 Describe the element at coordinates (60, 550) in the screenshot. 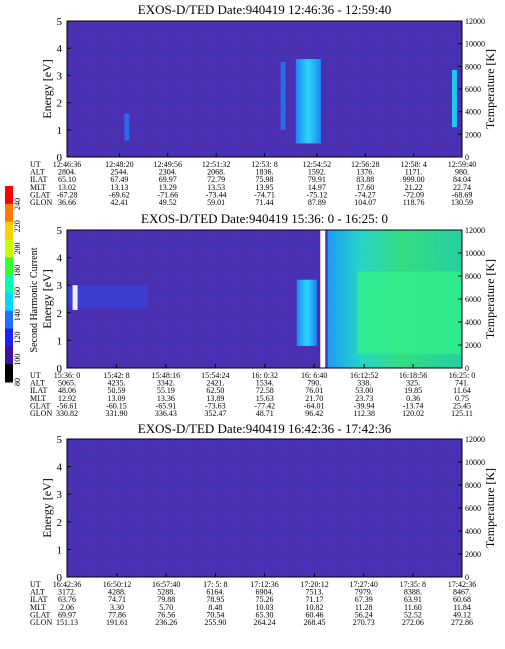

I see `energy-tick-label: 1` at that location.